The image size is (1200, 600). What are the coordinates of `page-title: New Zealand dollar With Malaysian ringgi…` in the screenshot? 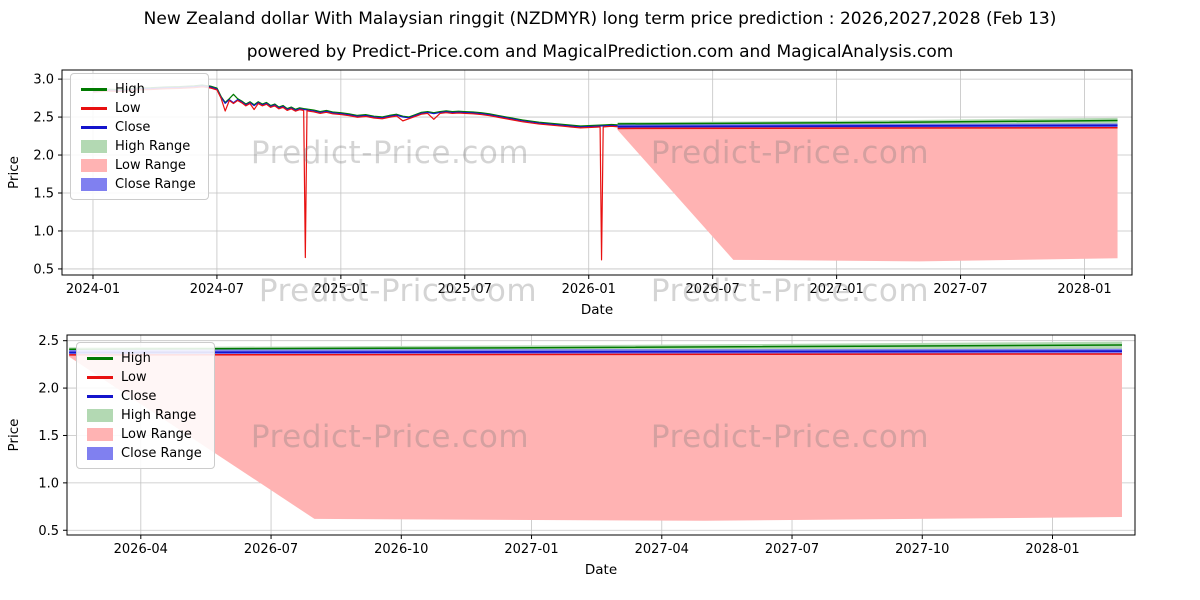 It's located at (600, 19).